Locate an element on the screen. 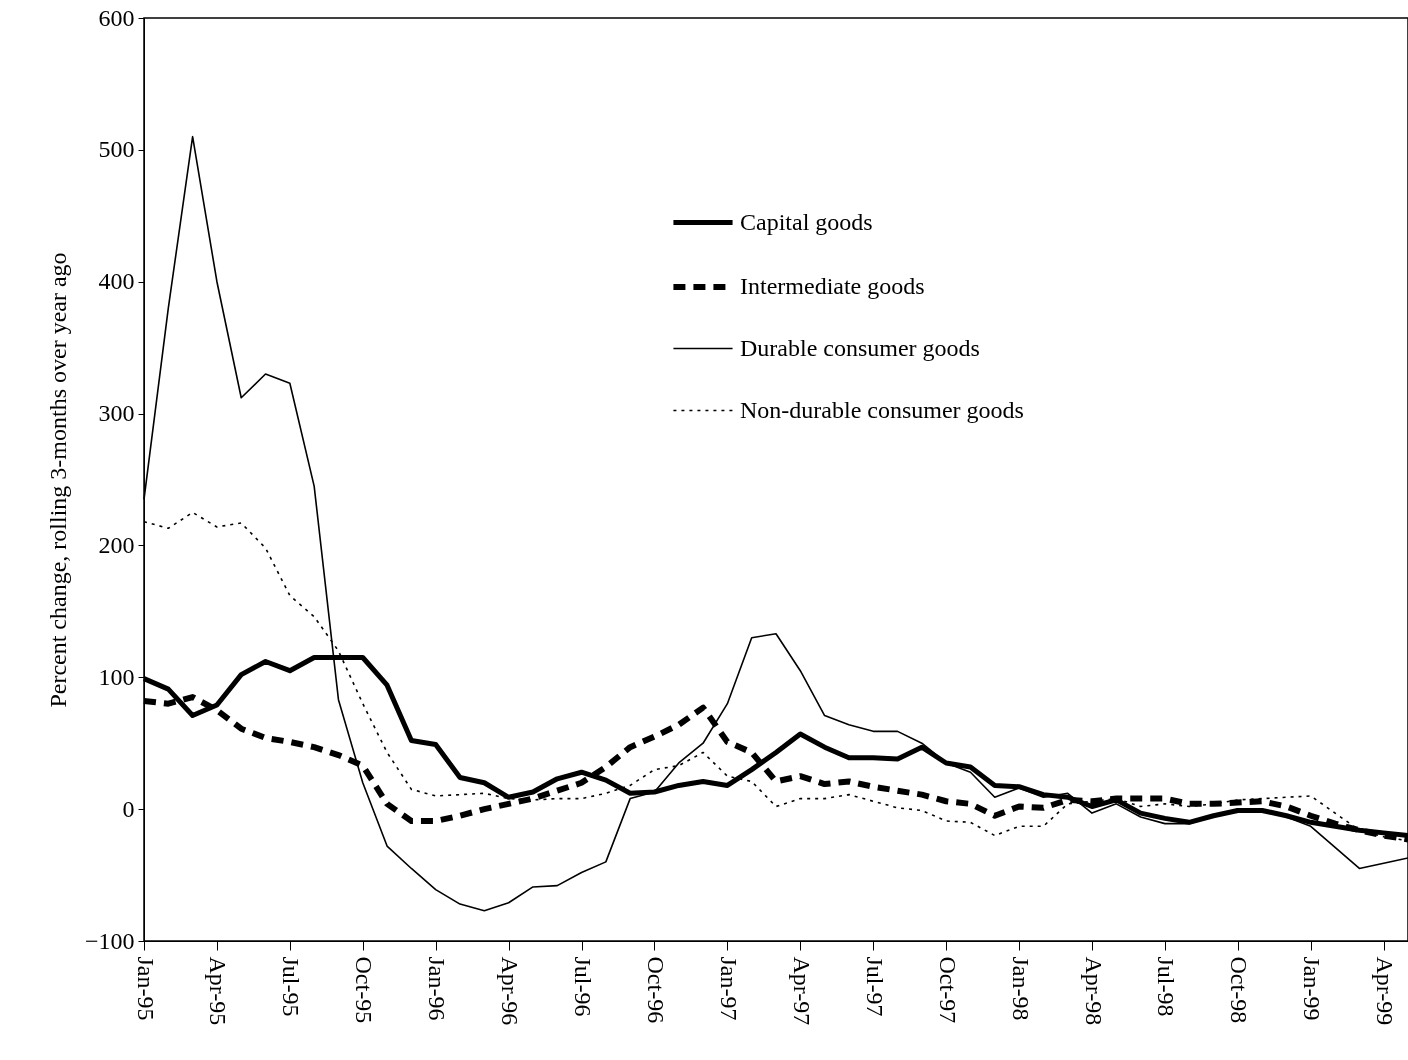 The width and height of the screenshot is (1408, 1060). x-tick-label: Jul-96 is located at coordinates (583, 986).